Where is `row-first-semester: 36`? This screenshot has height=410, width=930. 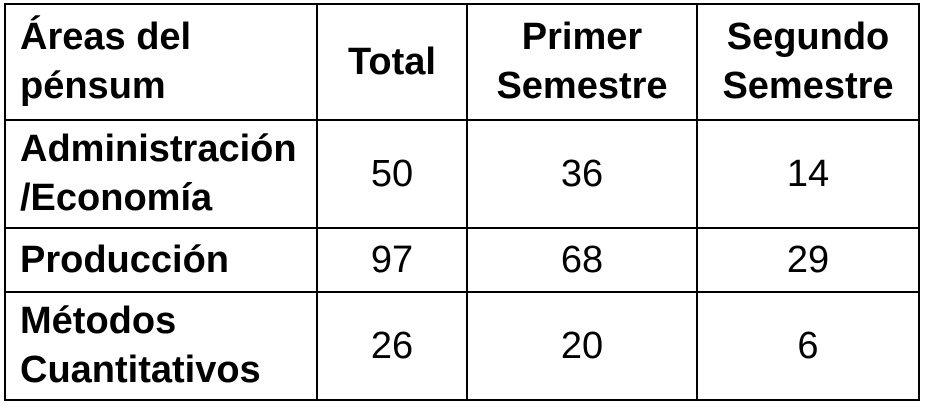 row-first-semester: 36 is located at coordinates (582, 174).